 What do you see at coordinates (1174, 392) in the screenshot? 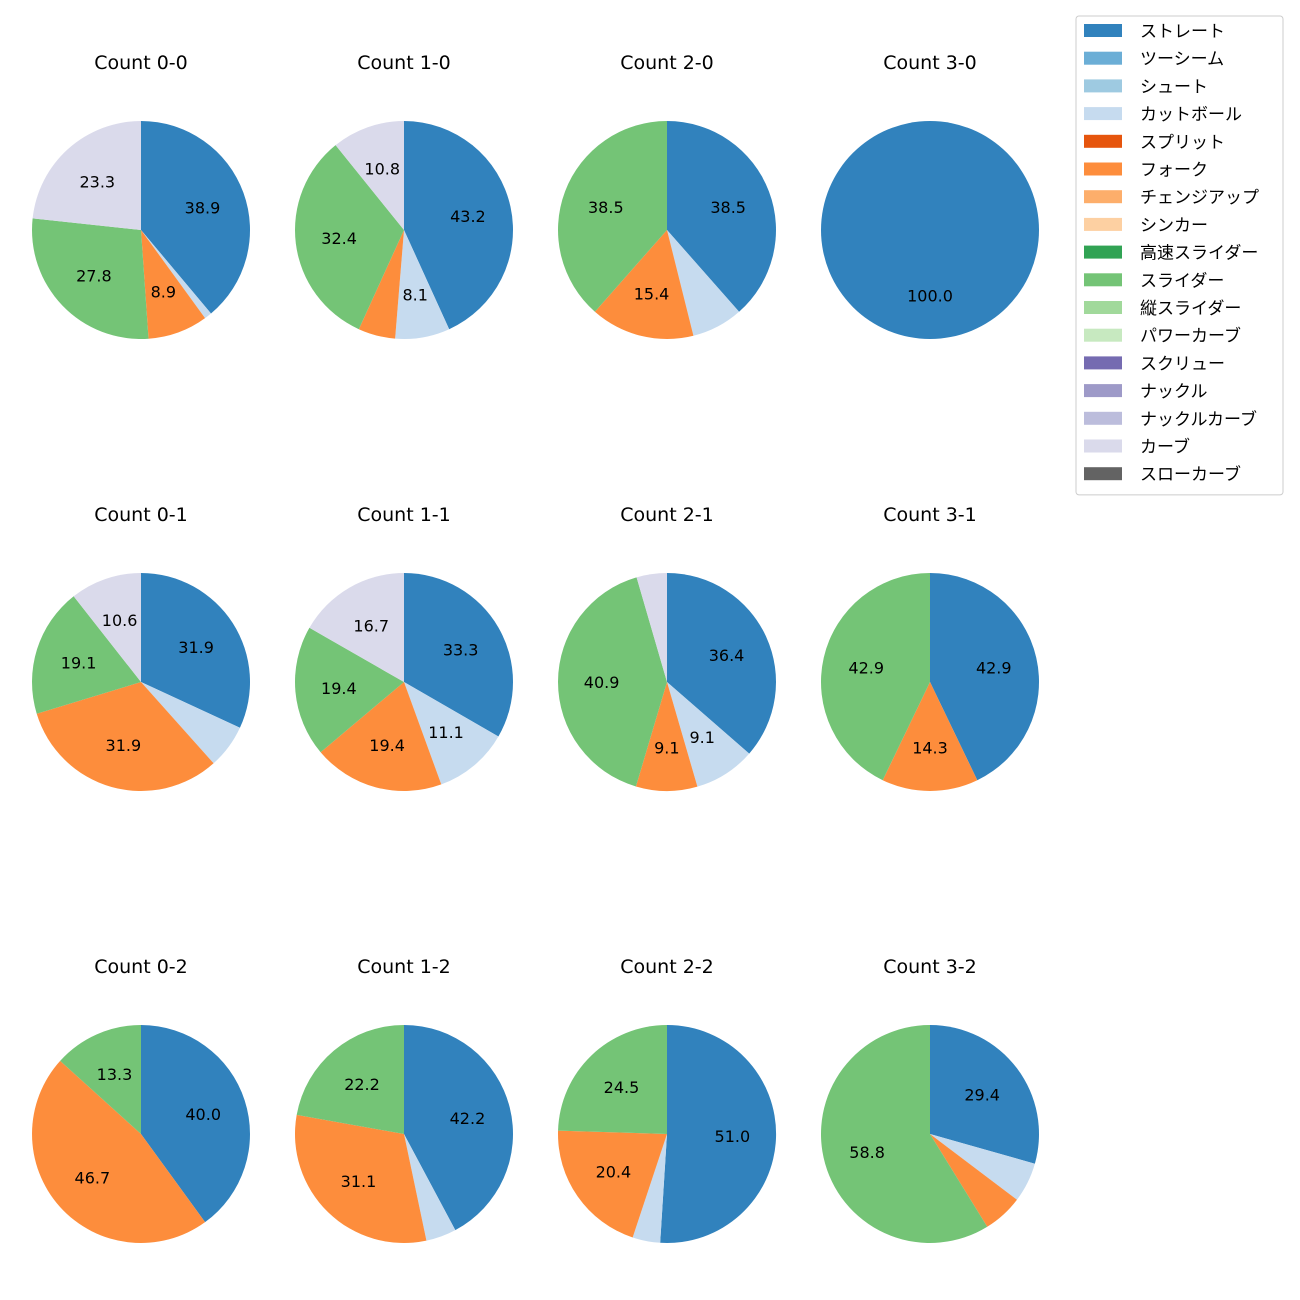
I see `legend-label: ナックル` at bounding box center [1174, 392].